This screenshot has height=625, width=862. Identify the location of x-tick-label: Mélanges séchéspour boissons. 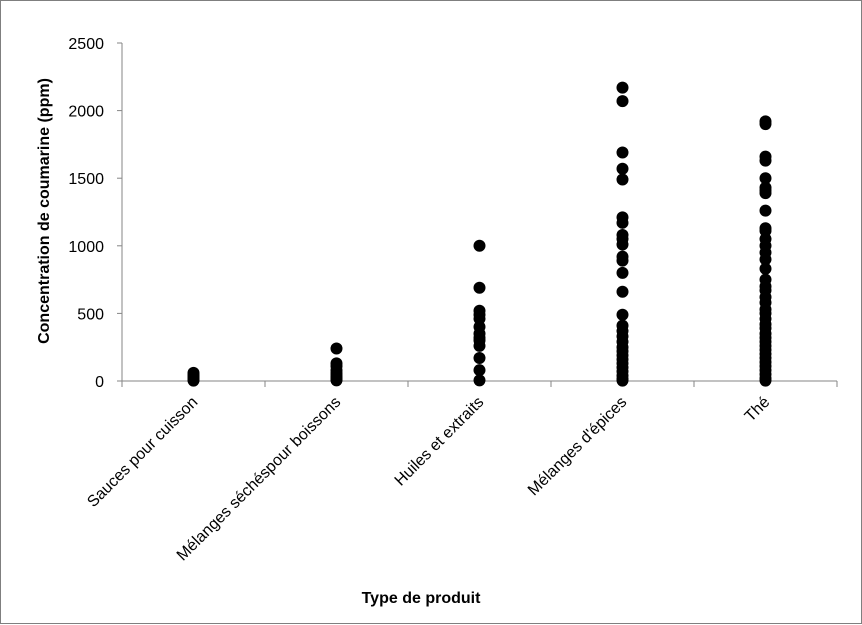
(259, 479).